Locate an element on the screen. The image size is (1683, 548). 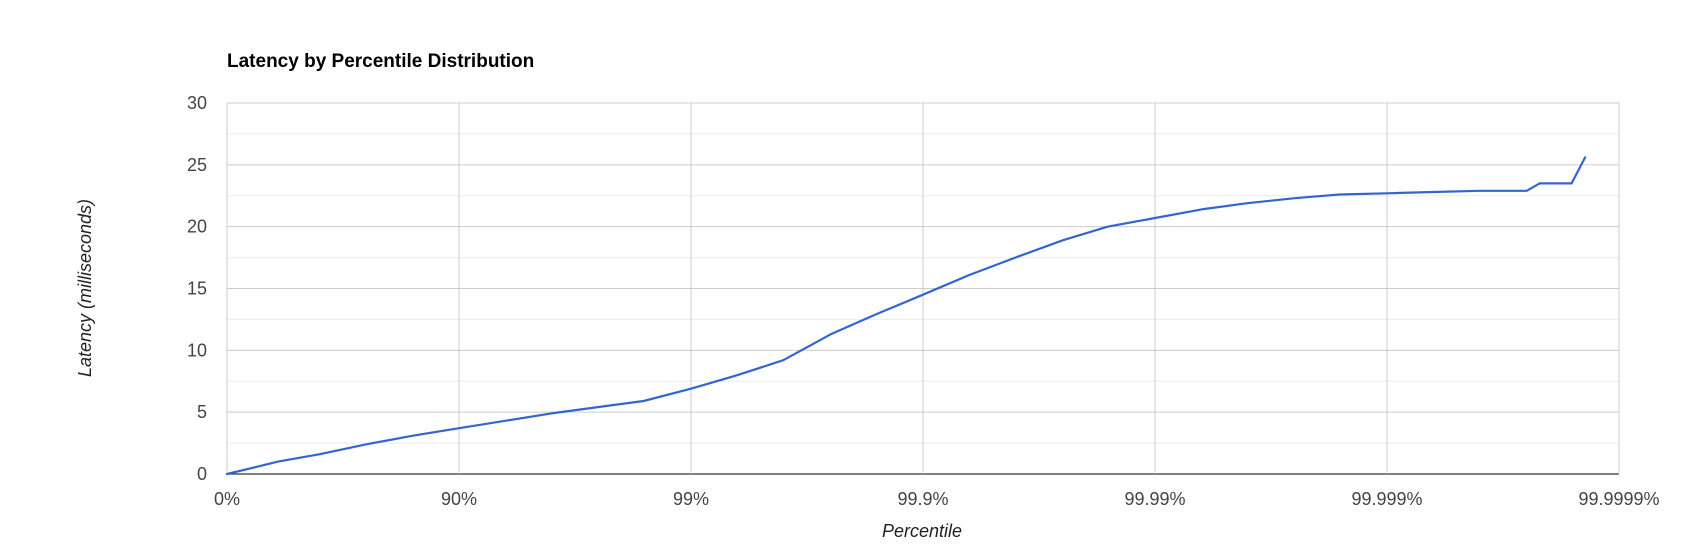
y-tick-label: 15 is located at coordinates (197, 289).